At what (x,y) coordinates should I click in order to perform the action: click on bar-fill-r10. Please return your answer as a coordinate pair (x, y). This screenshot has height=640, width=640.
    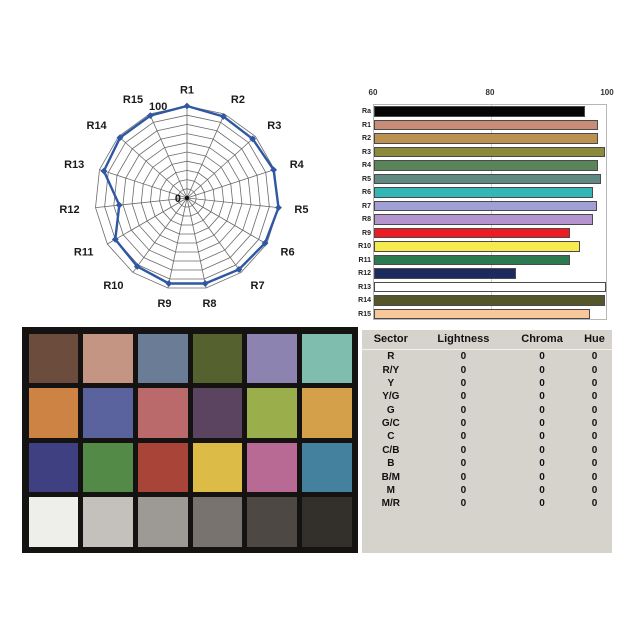
    Looking at the image, I should click on (477, 246).